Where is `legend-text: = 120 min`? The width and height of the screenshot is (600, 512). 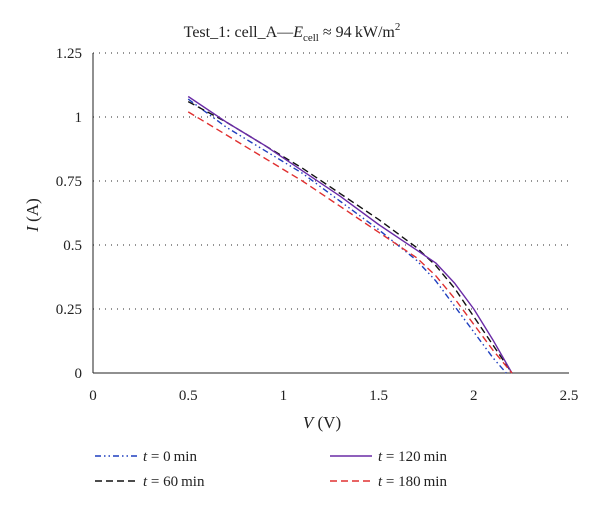 legend-text: = 120 min is located at coordinates (414, 457).